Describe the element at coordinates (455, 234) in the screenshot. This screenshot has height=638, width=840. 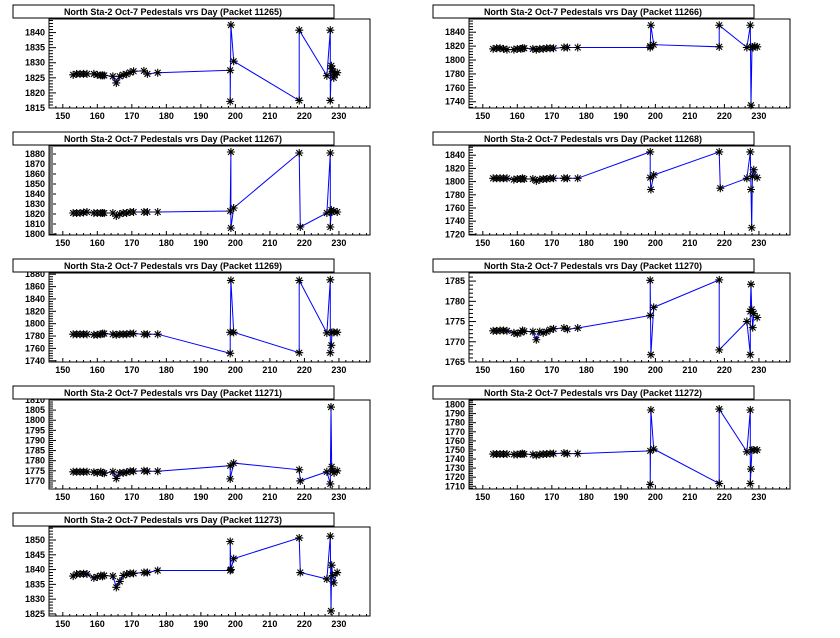
I see `y-tick-label: 1720` at that location.